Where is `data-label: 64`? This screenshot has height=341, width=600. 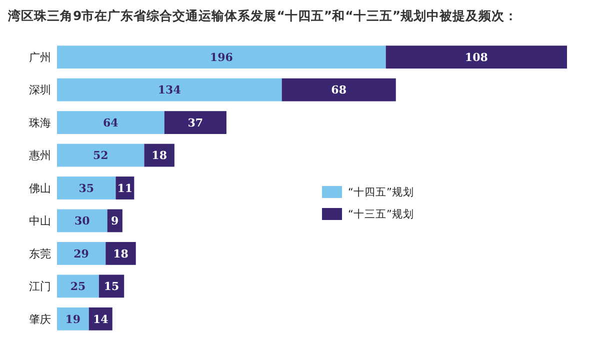
data-label: 64 is located at coordinates (111, 123).